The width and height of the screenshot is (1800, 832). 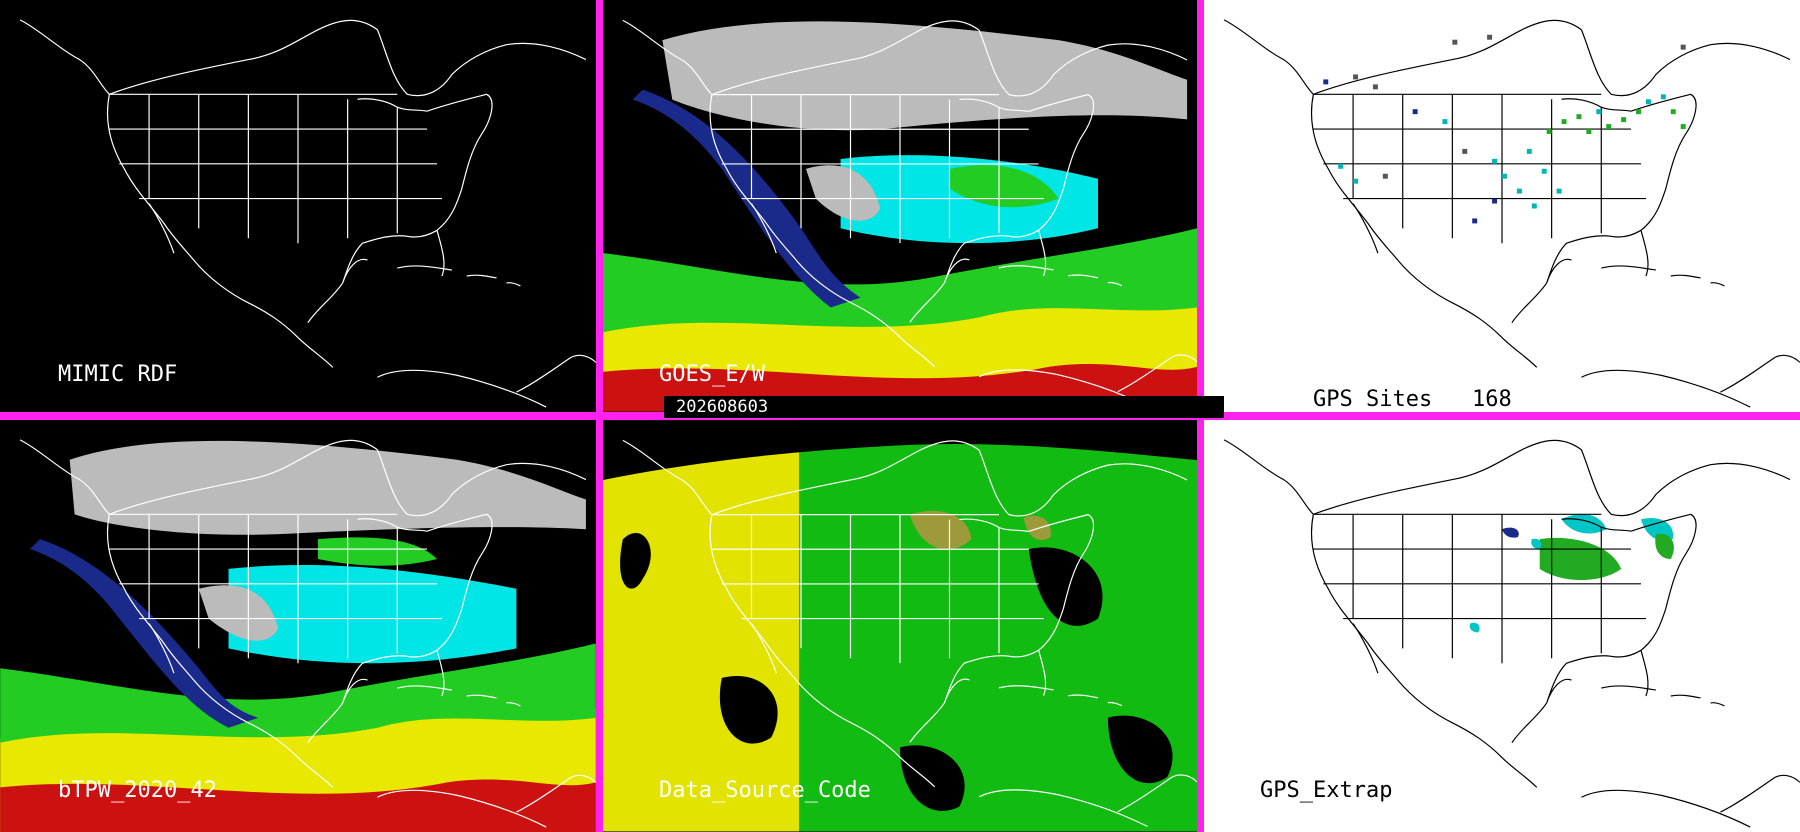 What do you see at coordinates (118, 374) in the screenshot?
I see `panel-label-mimic-rdf: MIMIC RDF` at bounding box center [118, 374].